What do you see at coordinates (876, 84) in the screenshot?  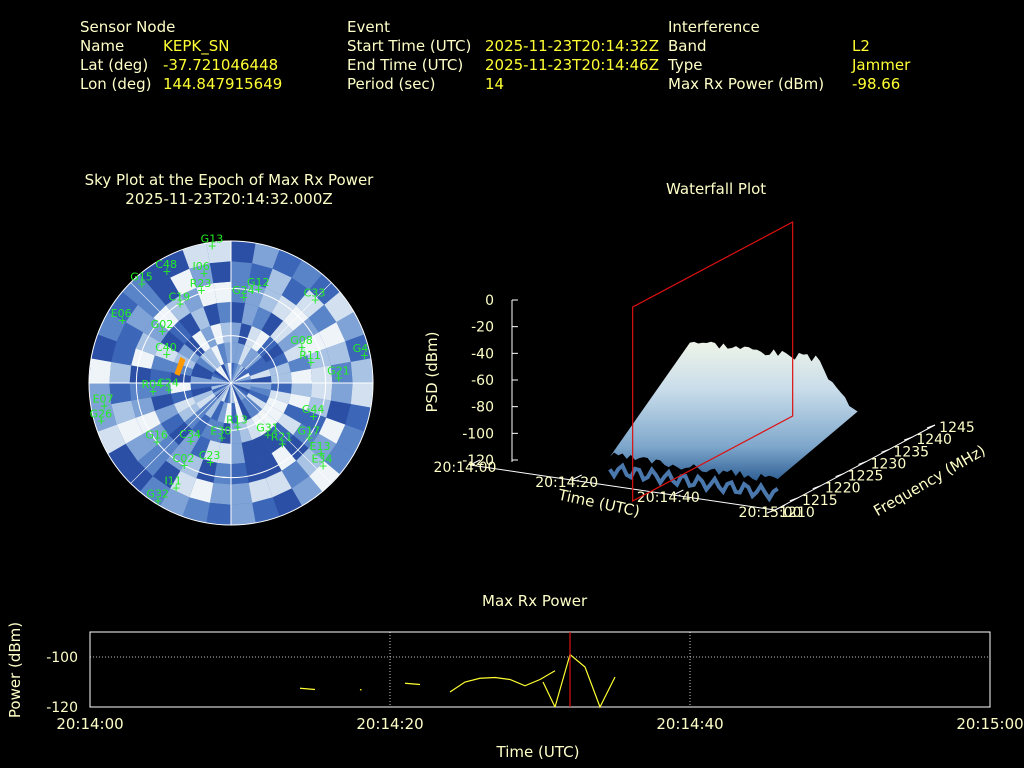 I see `max-rx-value: -98.66` at bounding box center [876, 84].